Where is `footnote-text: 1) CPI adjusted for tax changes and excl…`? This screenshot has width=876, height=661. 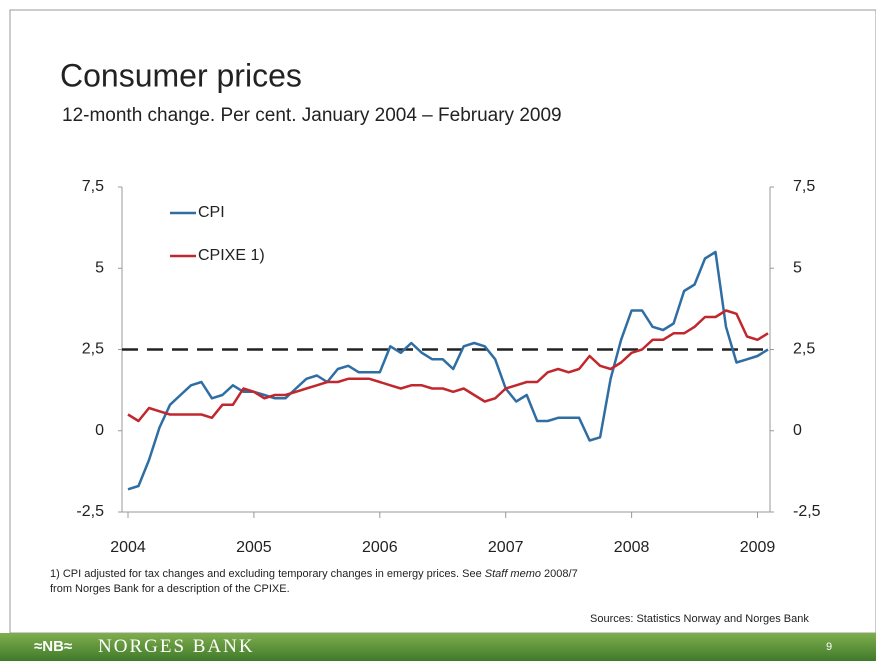 footnote-text: 1) CPI adjusted for tax changes and excl… is located at coordinates (267, 574).